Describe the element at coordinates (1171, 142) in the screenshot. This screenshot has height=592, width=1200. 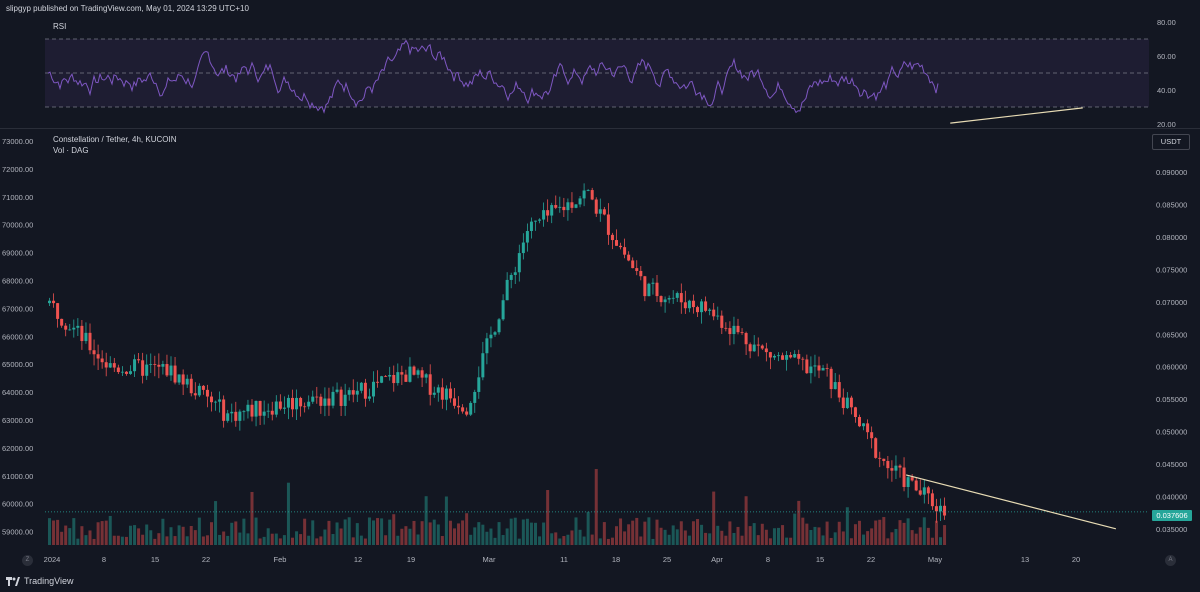
I see `currency-button: USDT` at that location.